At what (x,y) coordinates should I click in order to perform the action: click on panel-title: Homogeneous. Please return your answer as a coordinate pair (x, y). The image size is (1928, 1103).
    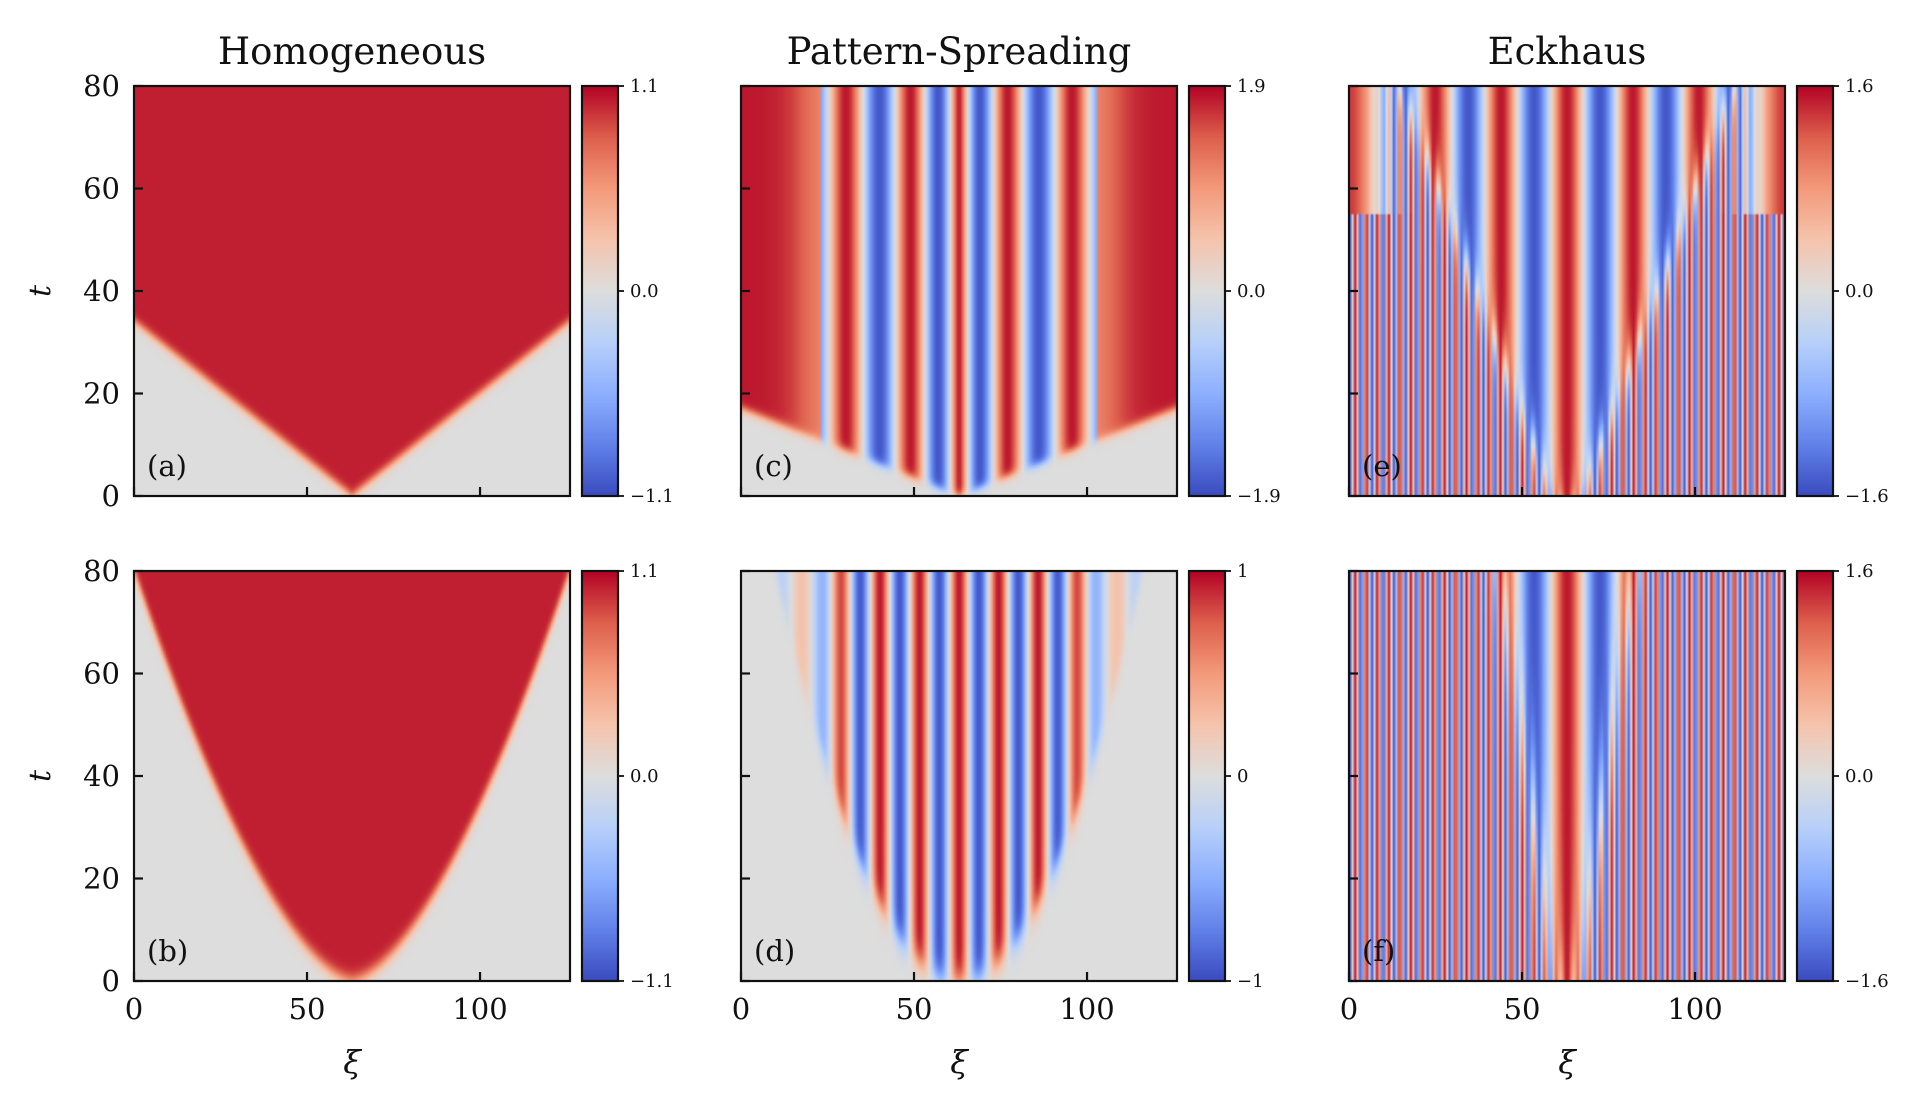
    Looking at the image, I should click on (352, 51).